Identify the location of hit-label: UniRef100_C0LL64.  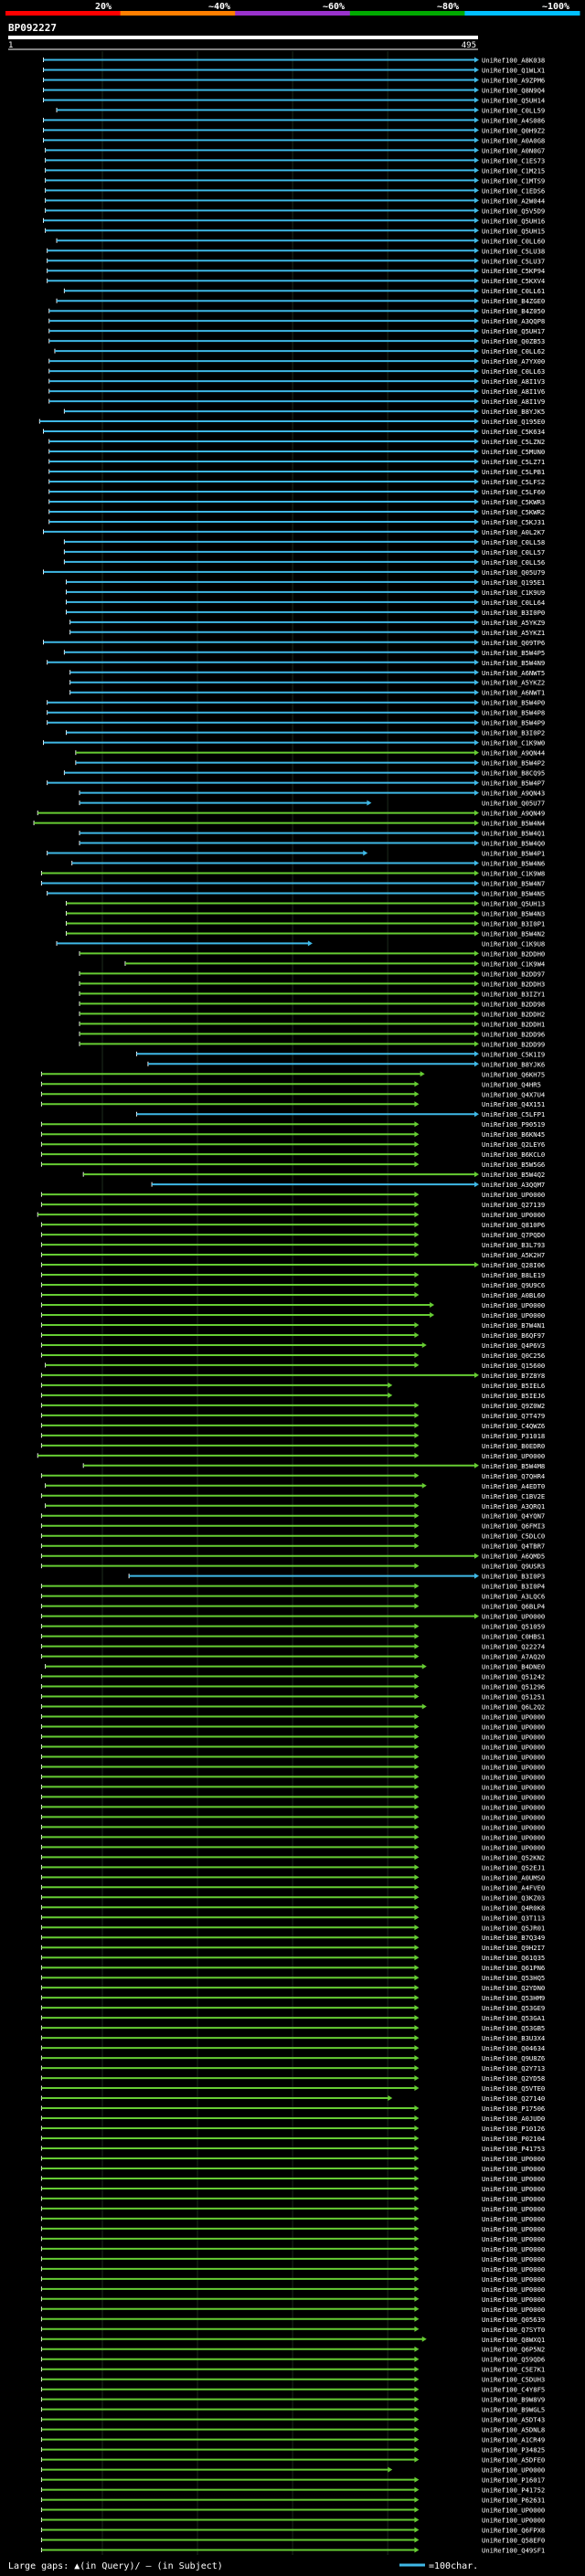
(513, 603).